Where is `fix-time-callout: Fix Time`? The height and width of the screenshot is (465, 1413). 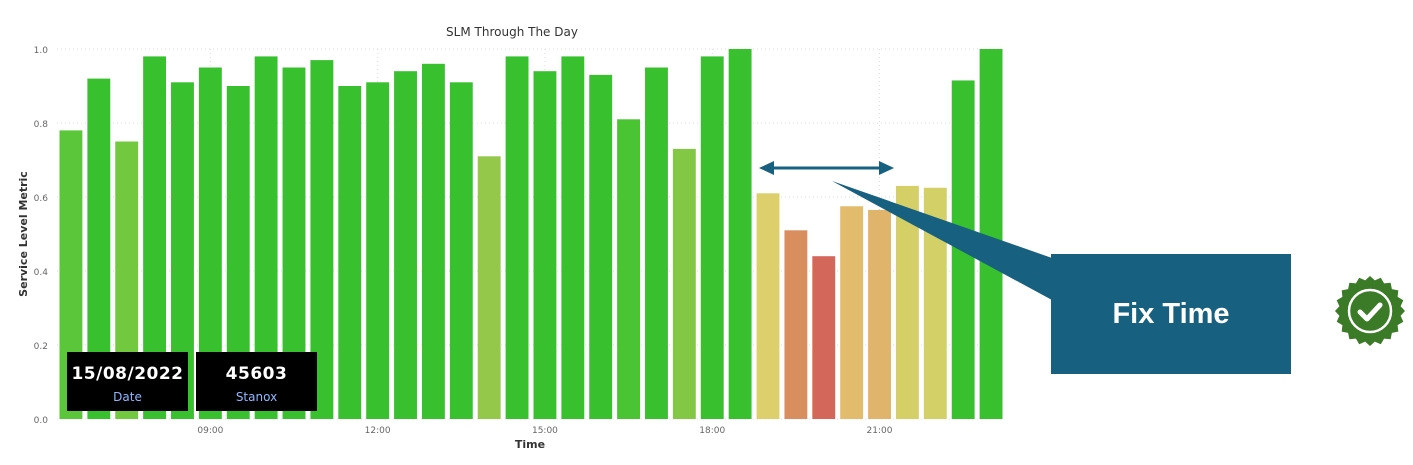
fix-time-callout: Fix Time is located at coordinates (1171, 314).